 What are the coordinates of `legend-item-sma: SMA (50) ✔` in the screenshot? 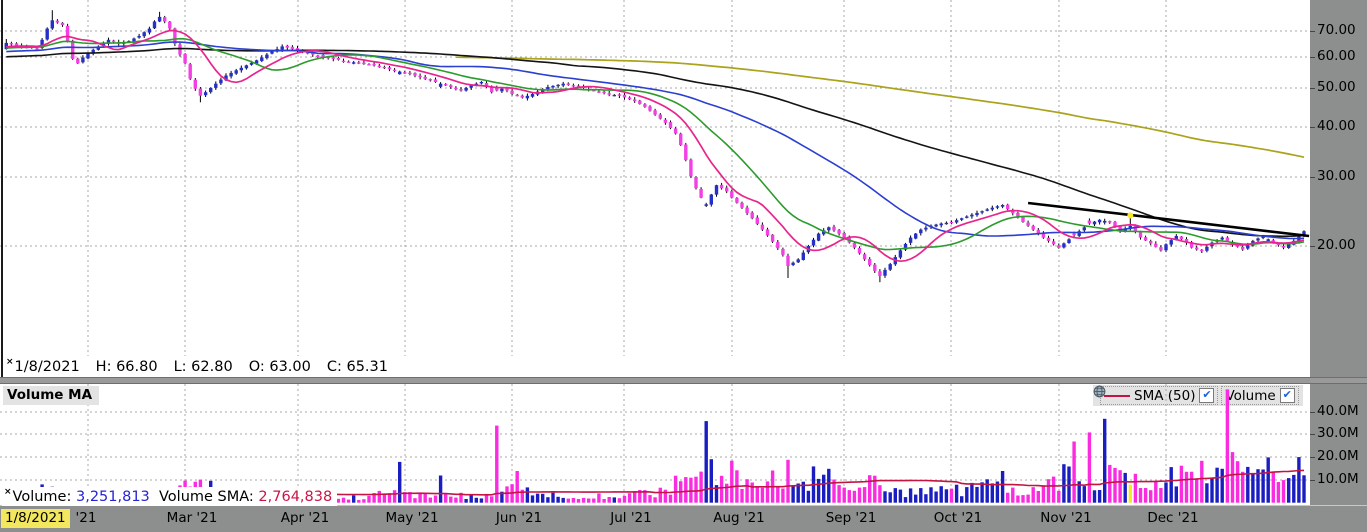 It's located at (1159, 395).